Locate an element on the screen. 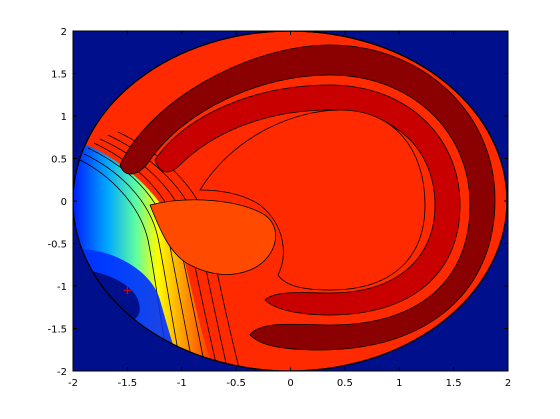  y-tick-label: -0.5 is located at coordinates (57, 245).